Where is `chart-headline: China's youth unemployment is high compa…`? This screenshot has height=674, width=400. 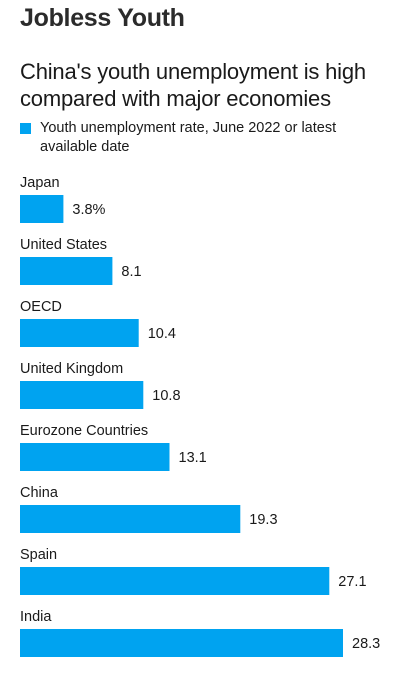 chart-headline: China's youth unemployment is high compa… is located at coordinates (193, 85).